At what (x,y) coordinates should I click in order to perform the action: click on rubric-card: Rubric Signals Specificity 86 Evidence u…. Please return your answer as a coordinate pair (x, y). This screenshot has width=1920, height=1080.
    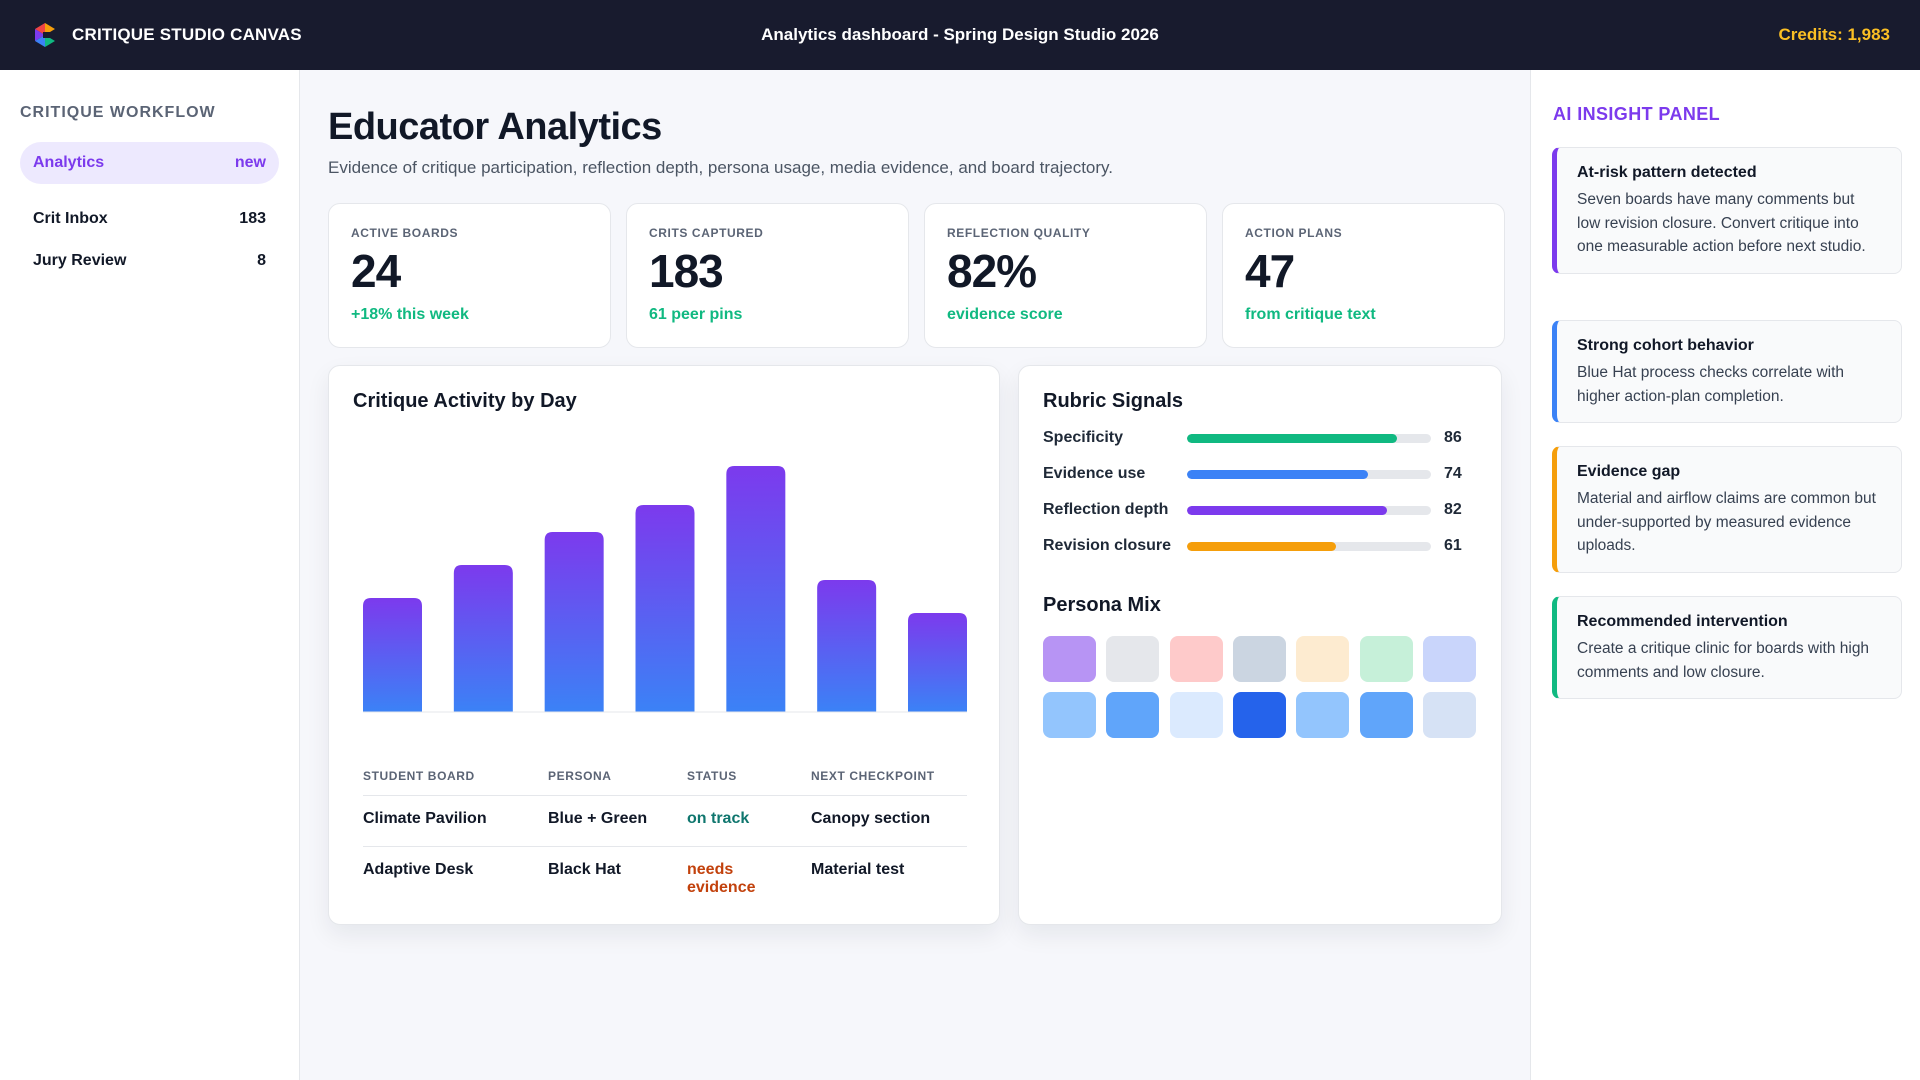
    Looking at the image, I should click on (1260, 645).